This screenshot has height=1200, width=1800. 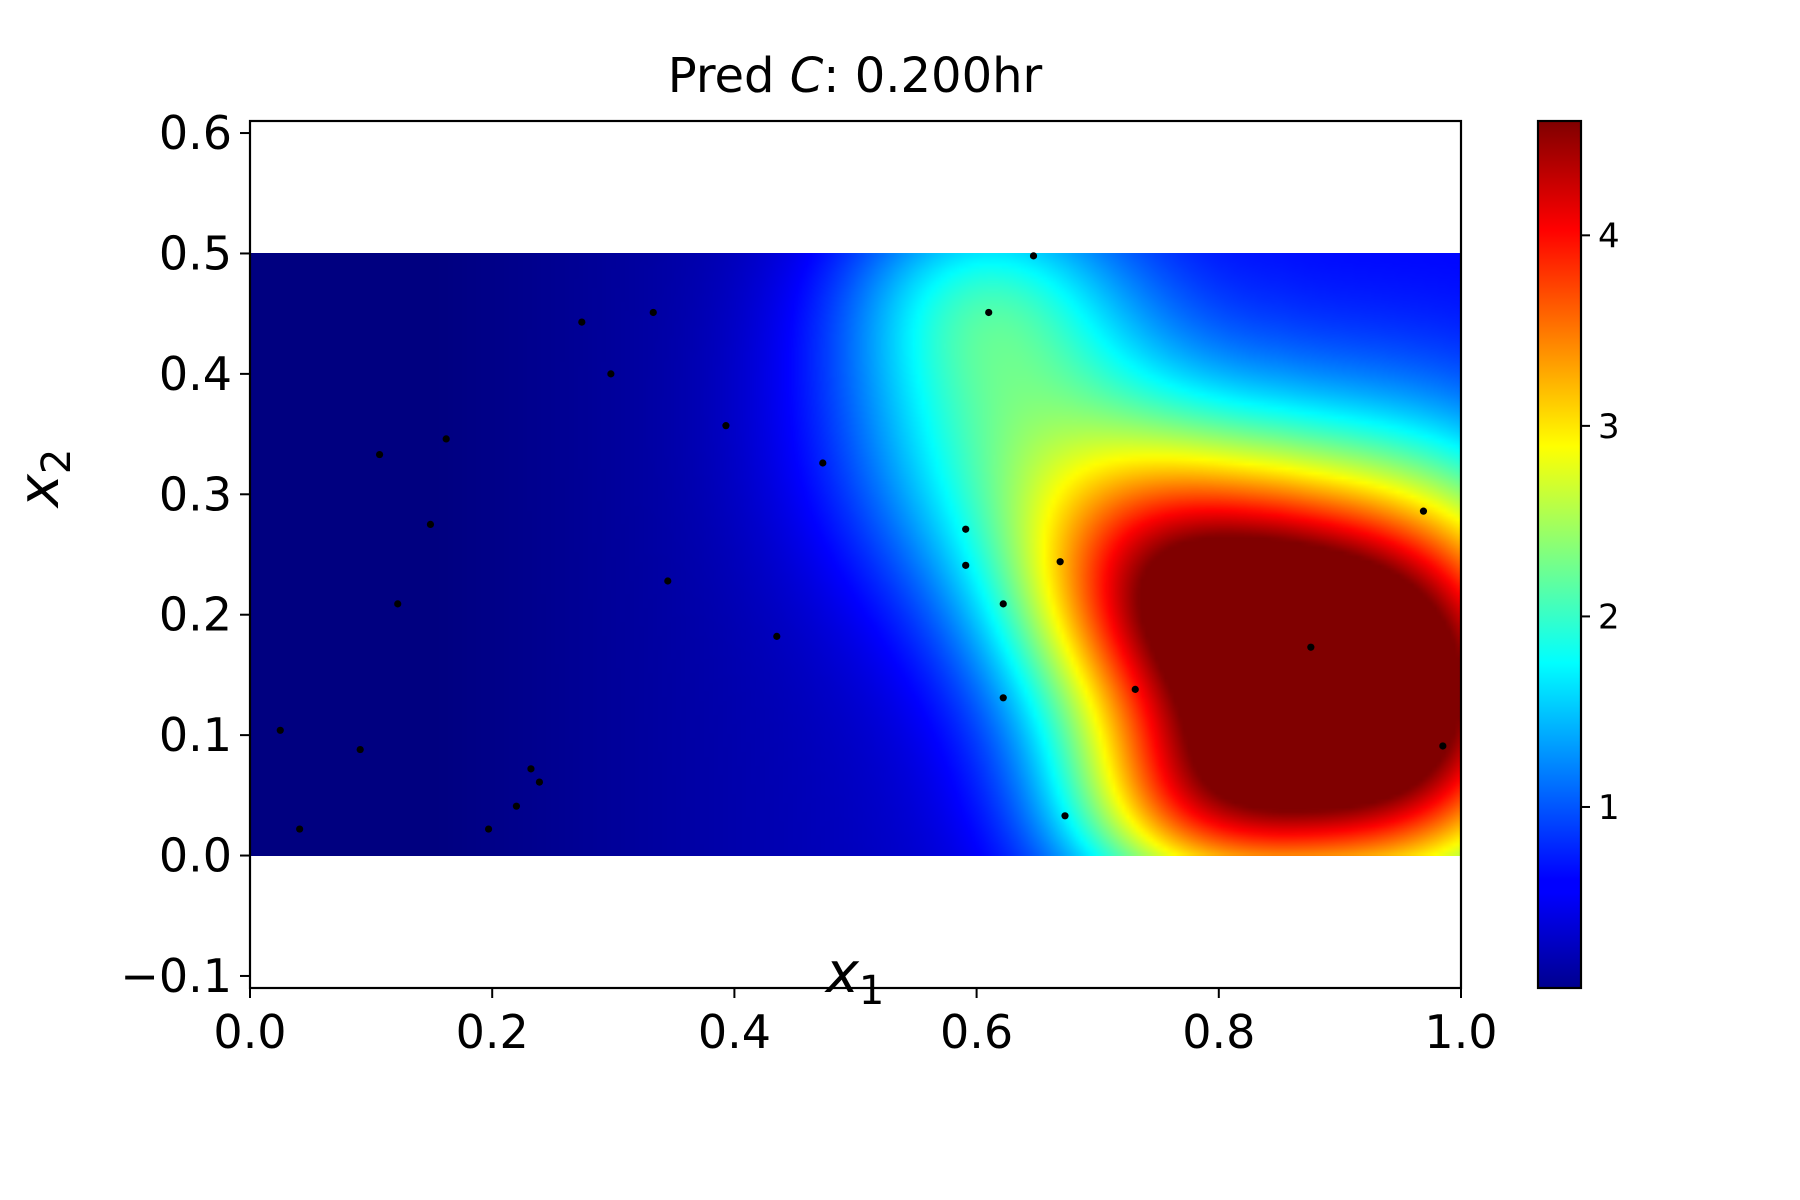 What do you see at coordinates (1609, 427) in the screenshot?
I see `colorbar-tick-label: 3` at bounding box center [1609, 427].